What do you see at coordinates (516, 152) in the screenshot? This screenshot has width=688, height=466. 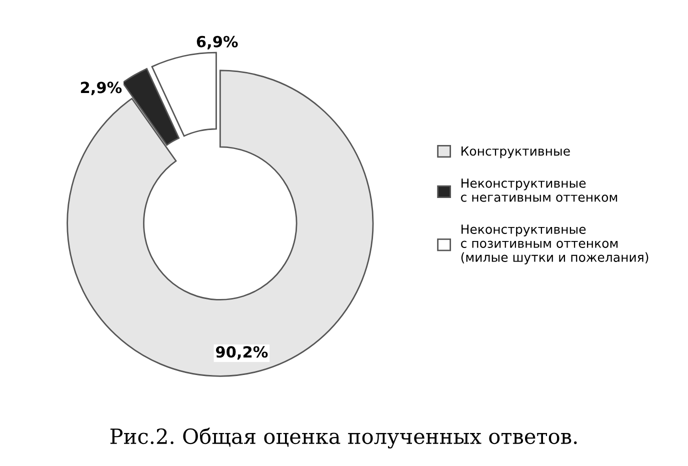 I see `legend-label: Конструктивные` at bounding box center [516, 152].